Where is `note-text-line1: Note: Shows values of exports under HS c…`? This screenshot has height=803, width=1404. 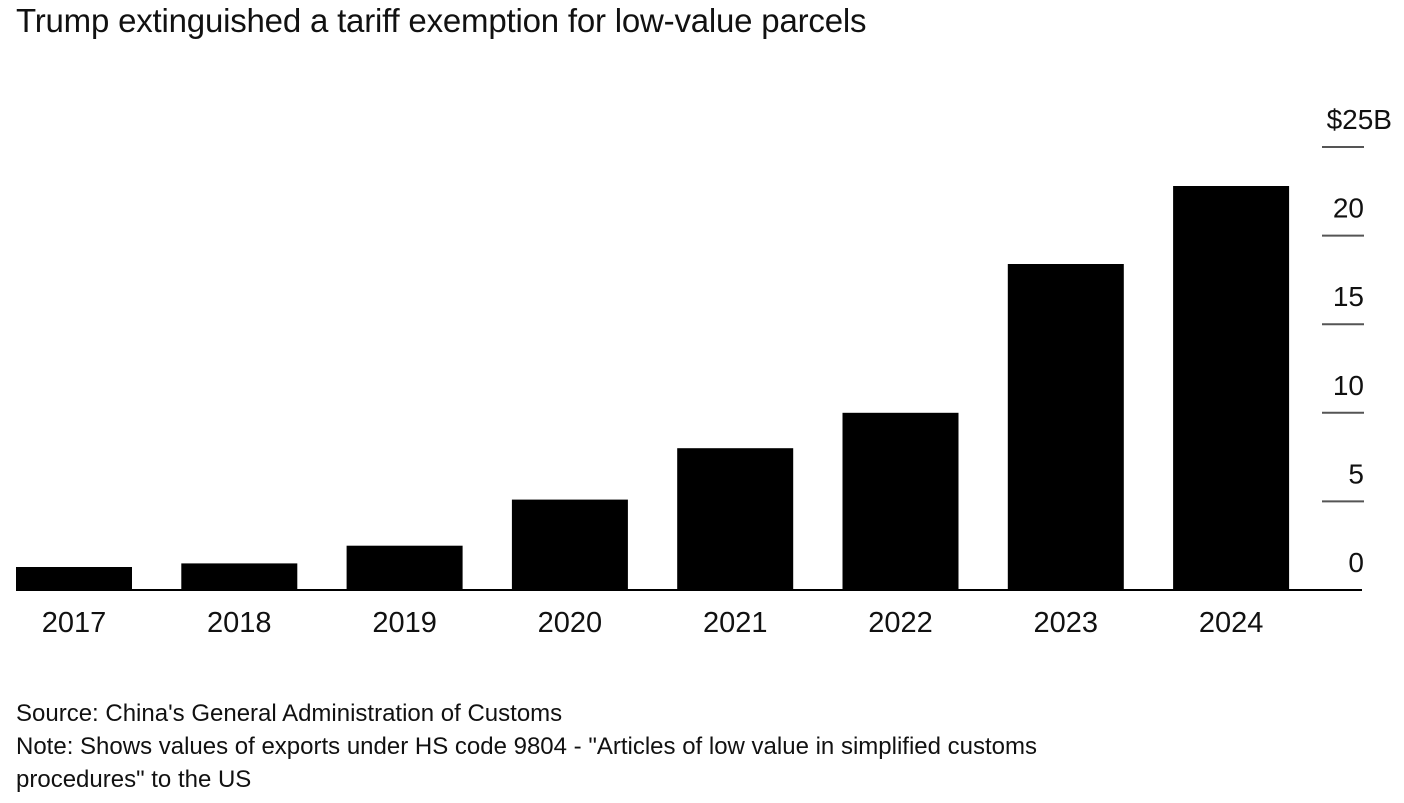 note-text-line1: Note: Shows values of exports under HS c… is located at coordinates (526, 746).